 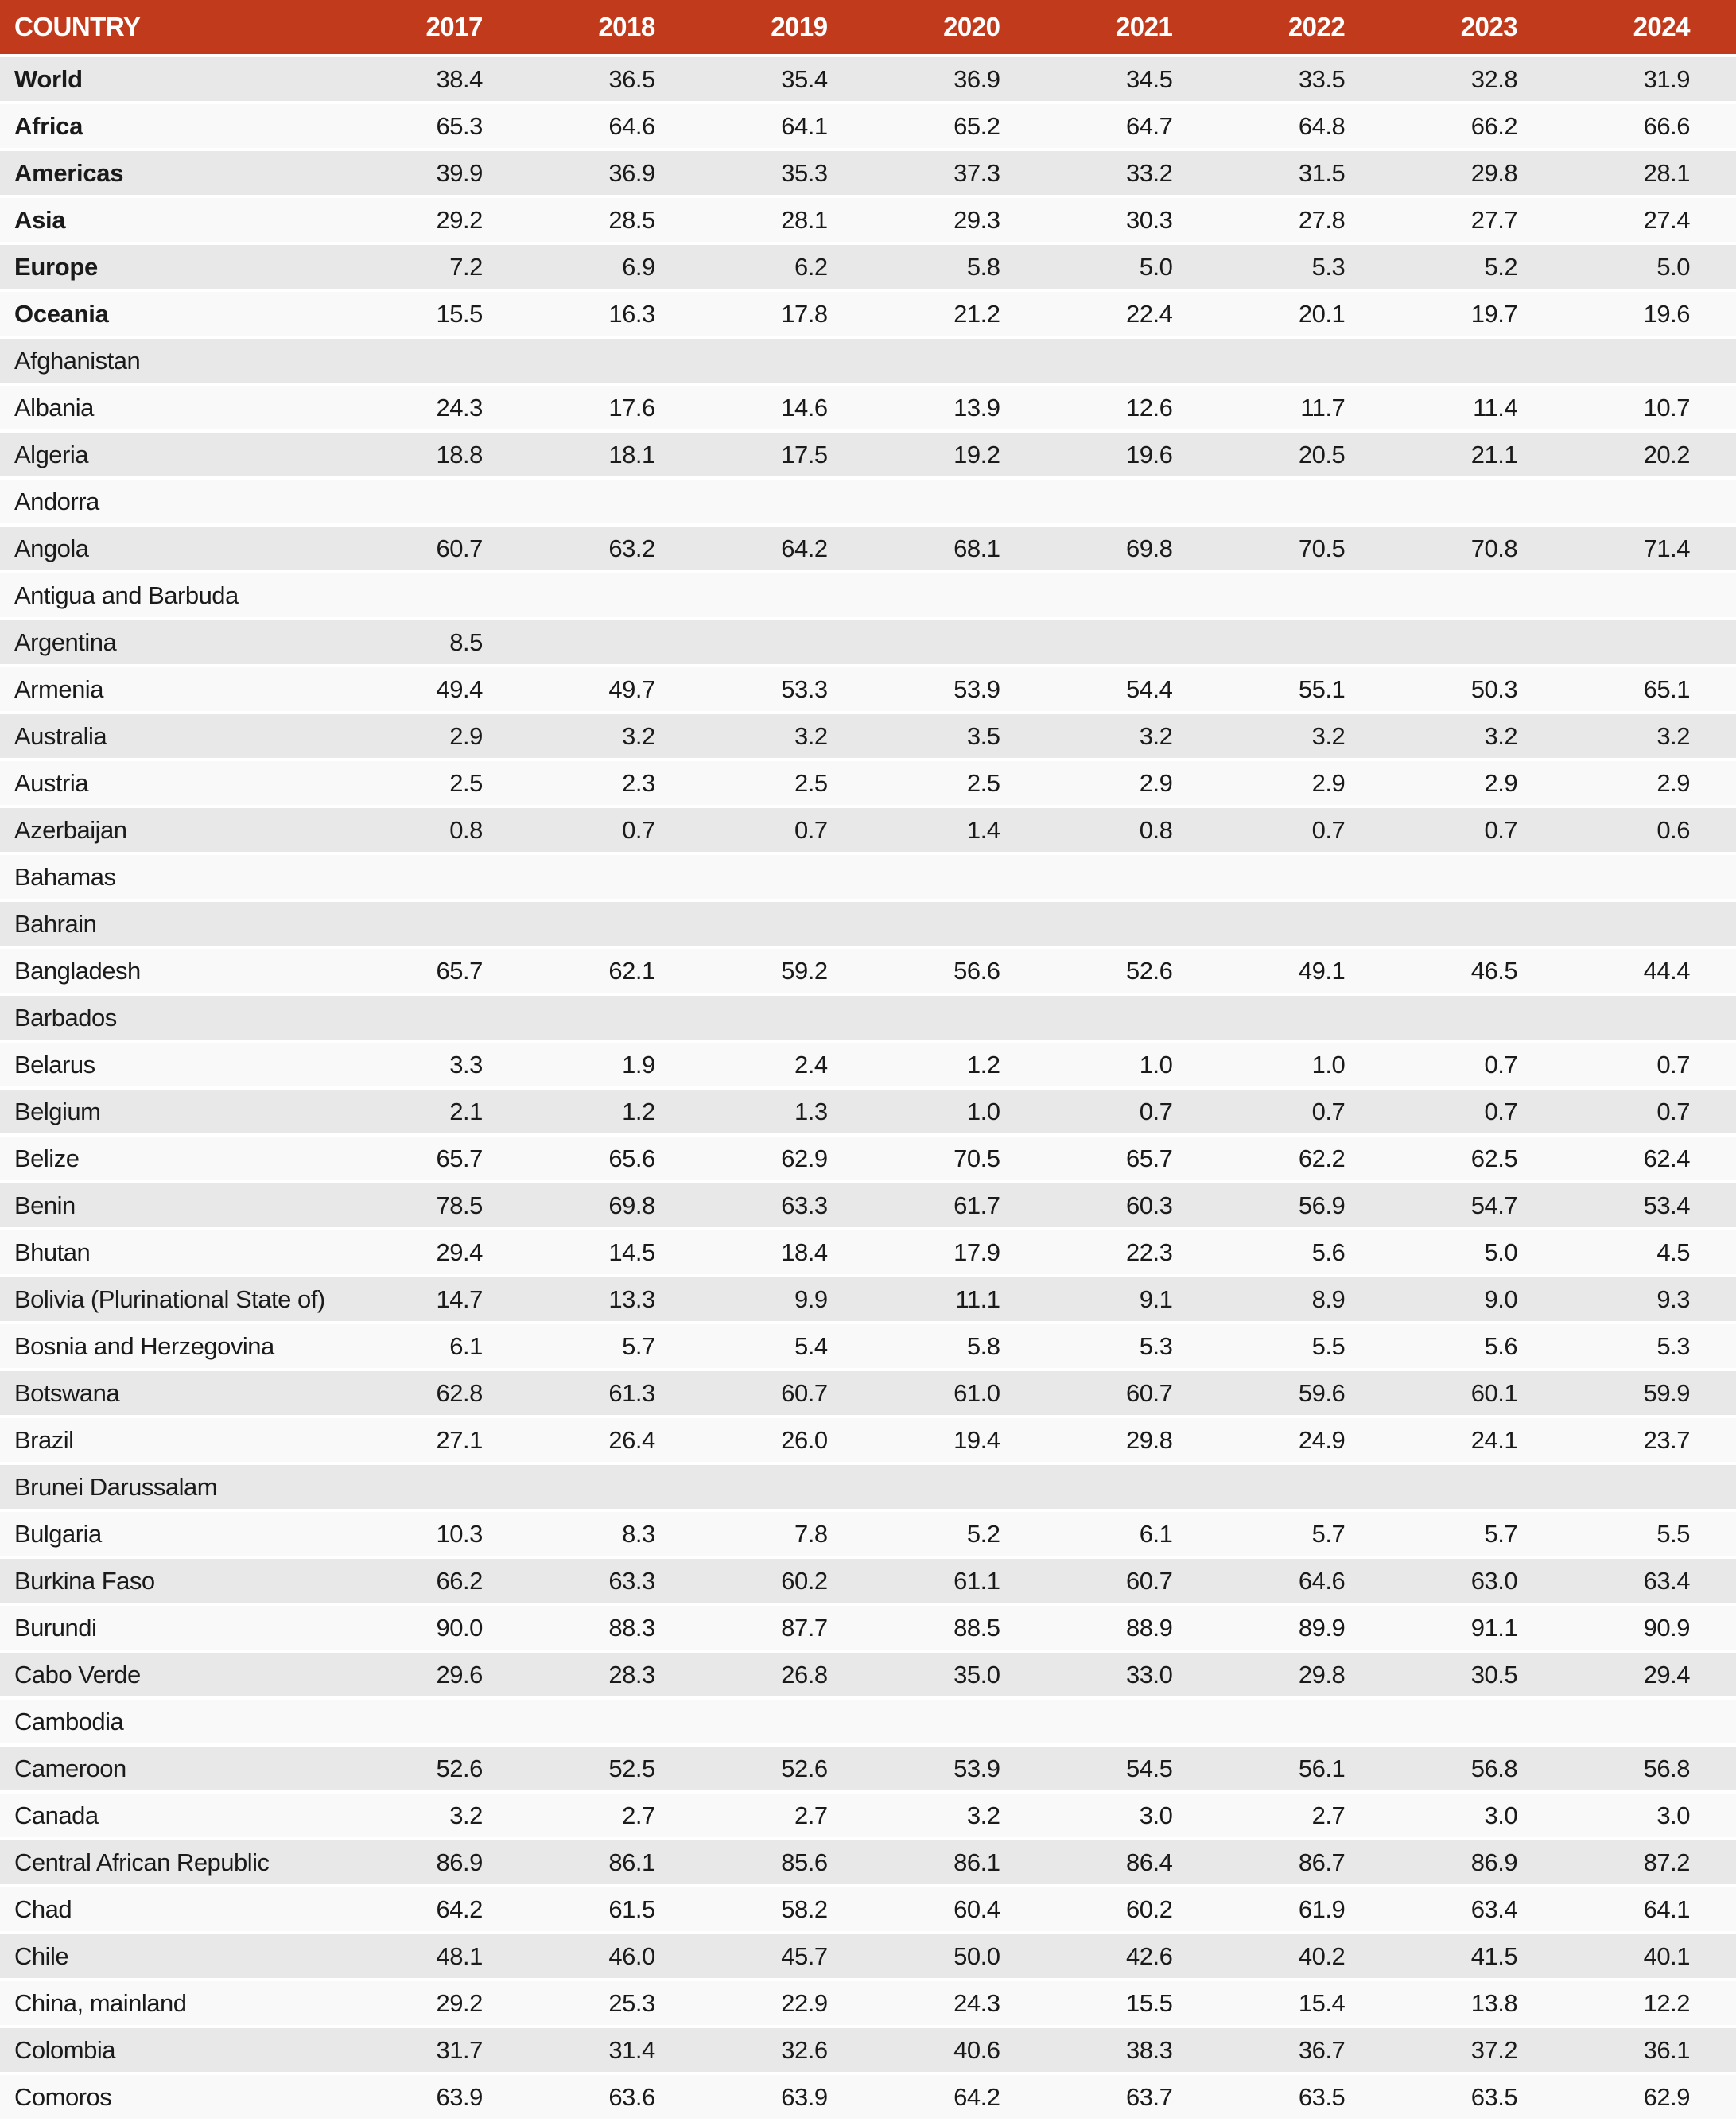 What do you see at coordinates (960, 314) in the screenshot?
I see `value-cell: 21.2` at bounding box center [960, 314].